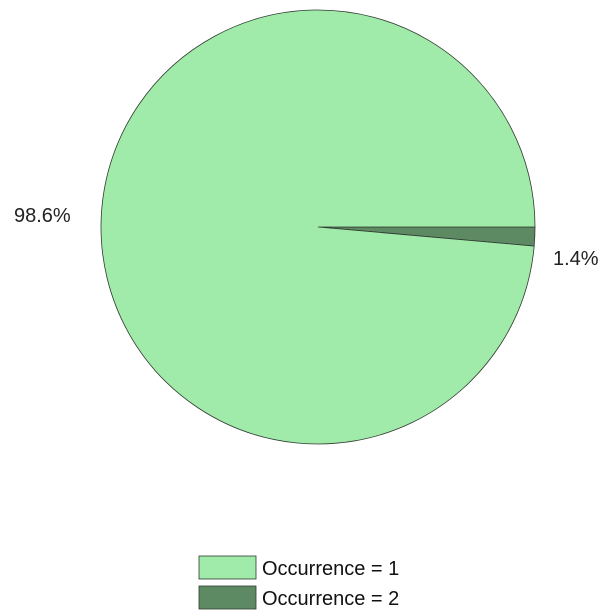  I want to click on legend-label-2: Occurrence = 2, so click(330, 599).